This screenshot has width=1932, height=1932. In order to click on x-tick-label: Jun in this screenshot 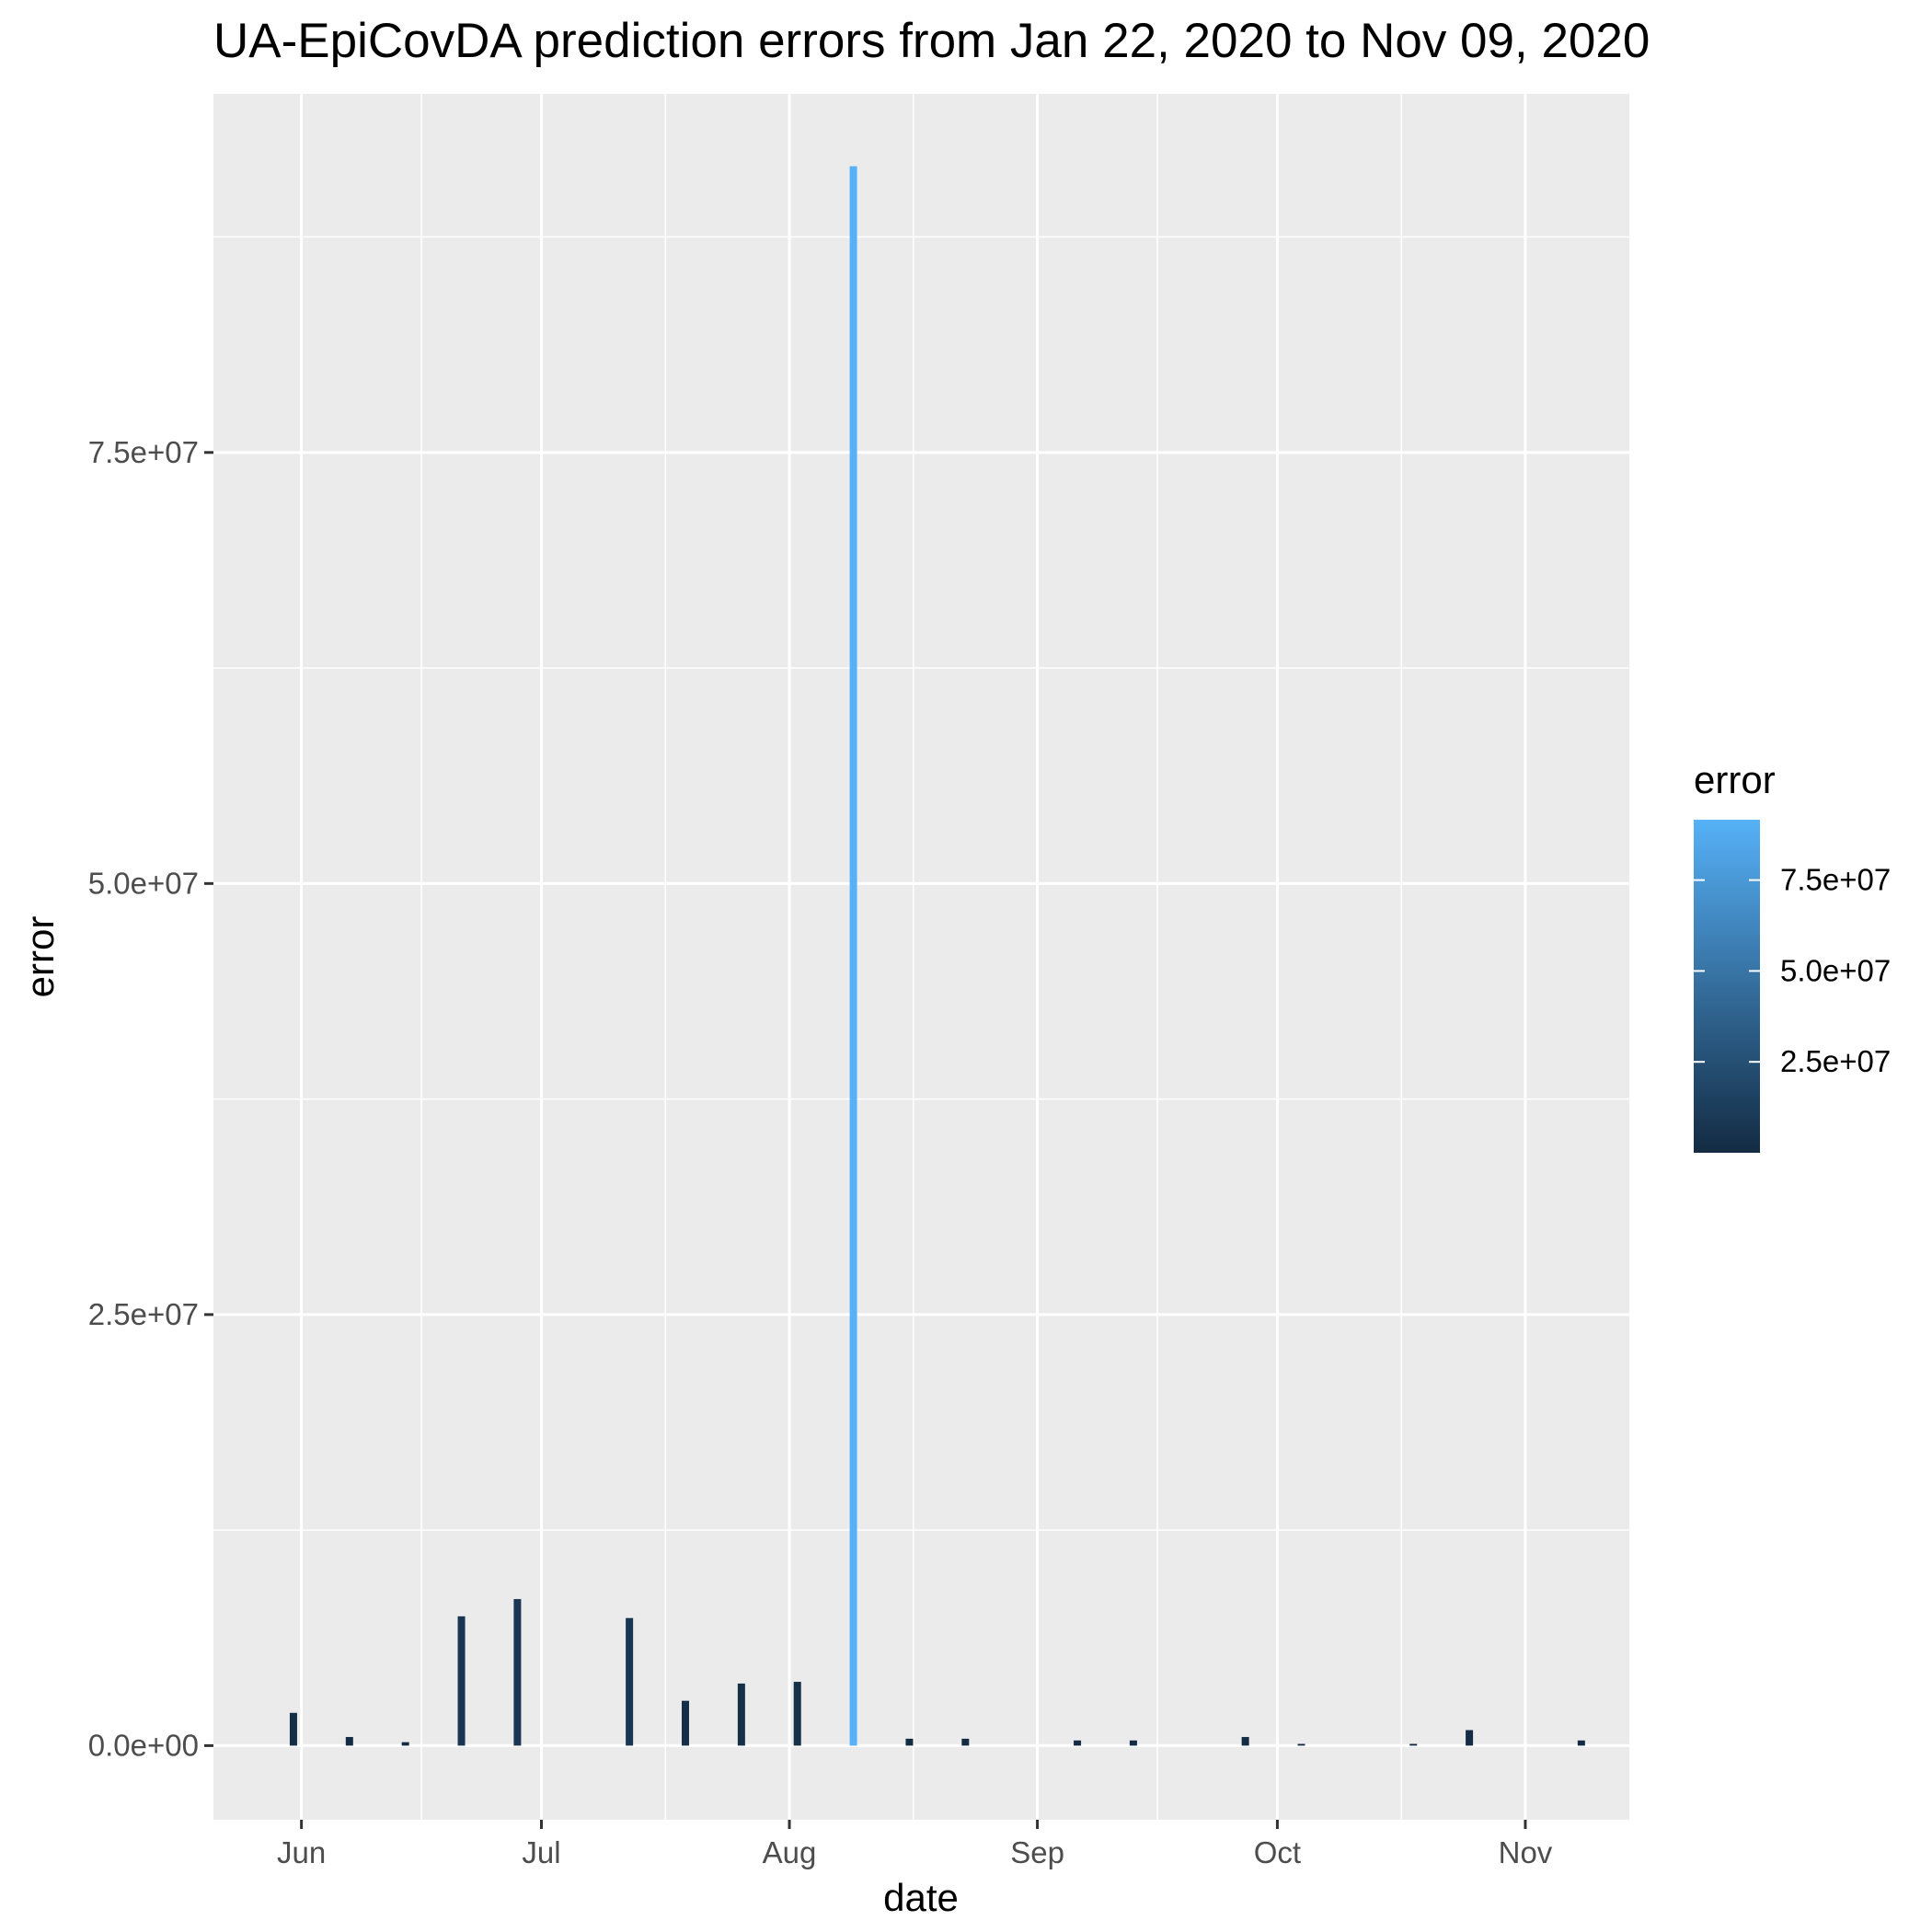, I will do `click(301, 1852)`.